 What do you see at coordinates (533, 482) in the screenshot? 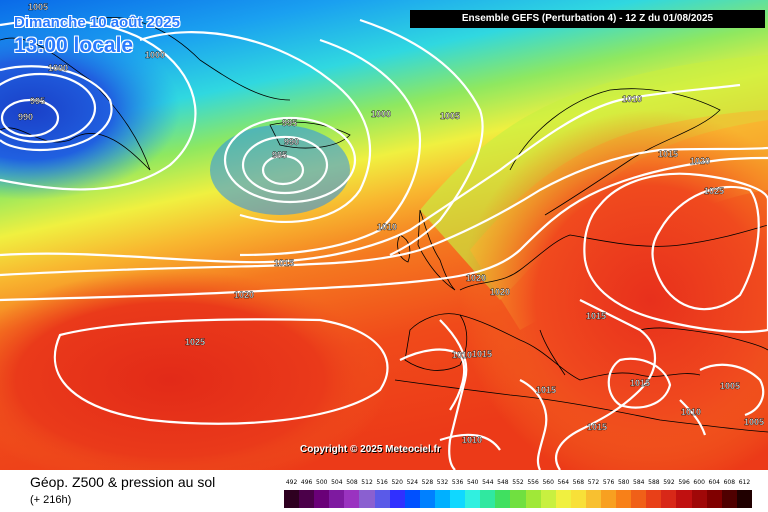
I see `color-scale-tick: 556` at bounding box center [533, 482].